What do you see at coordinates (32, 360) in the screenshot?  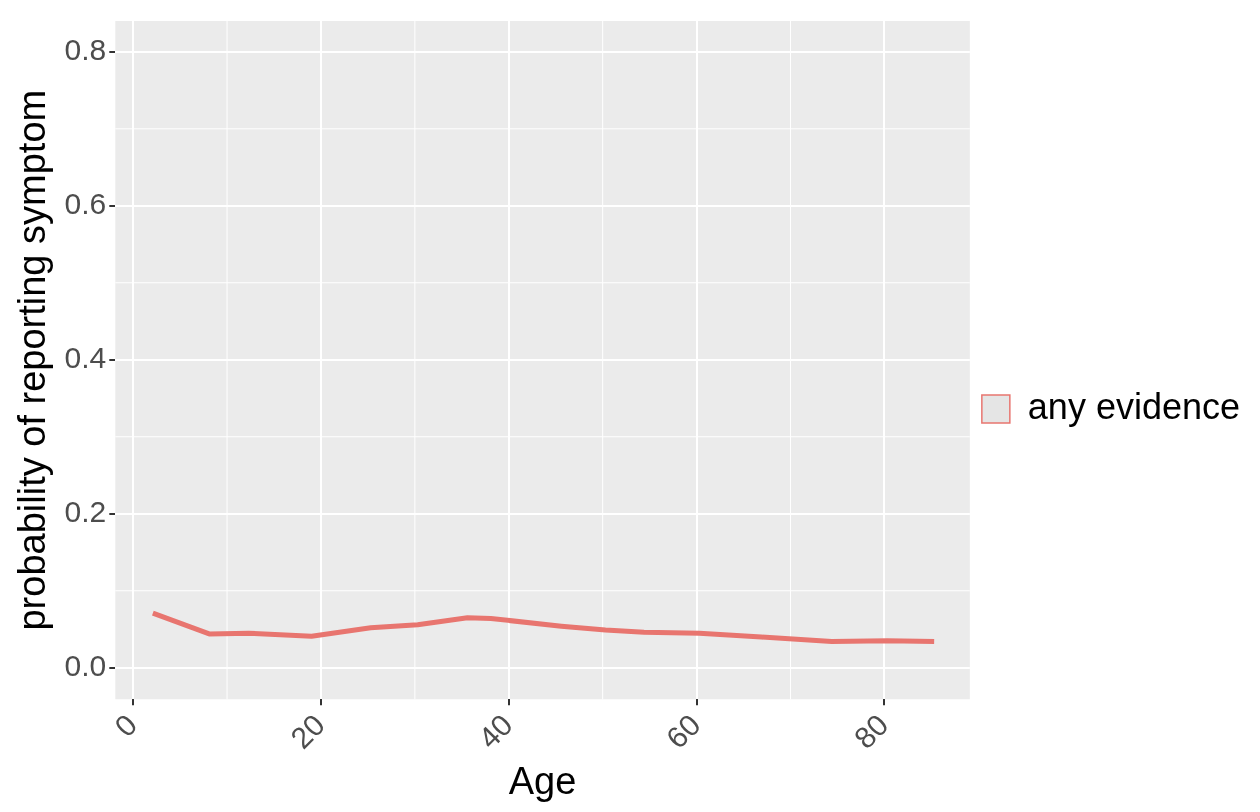 I see `y-axis-title: probability of reporting symptom` at bounding box center [32, 360].